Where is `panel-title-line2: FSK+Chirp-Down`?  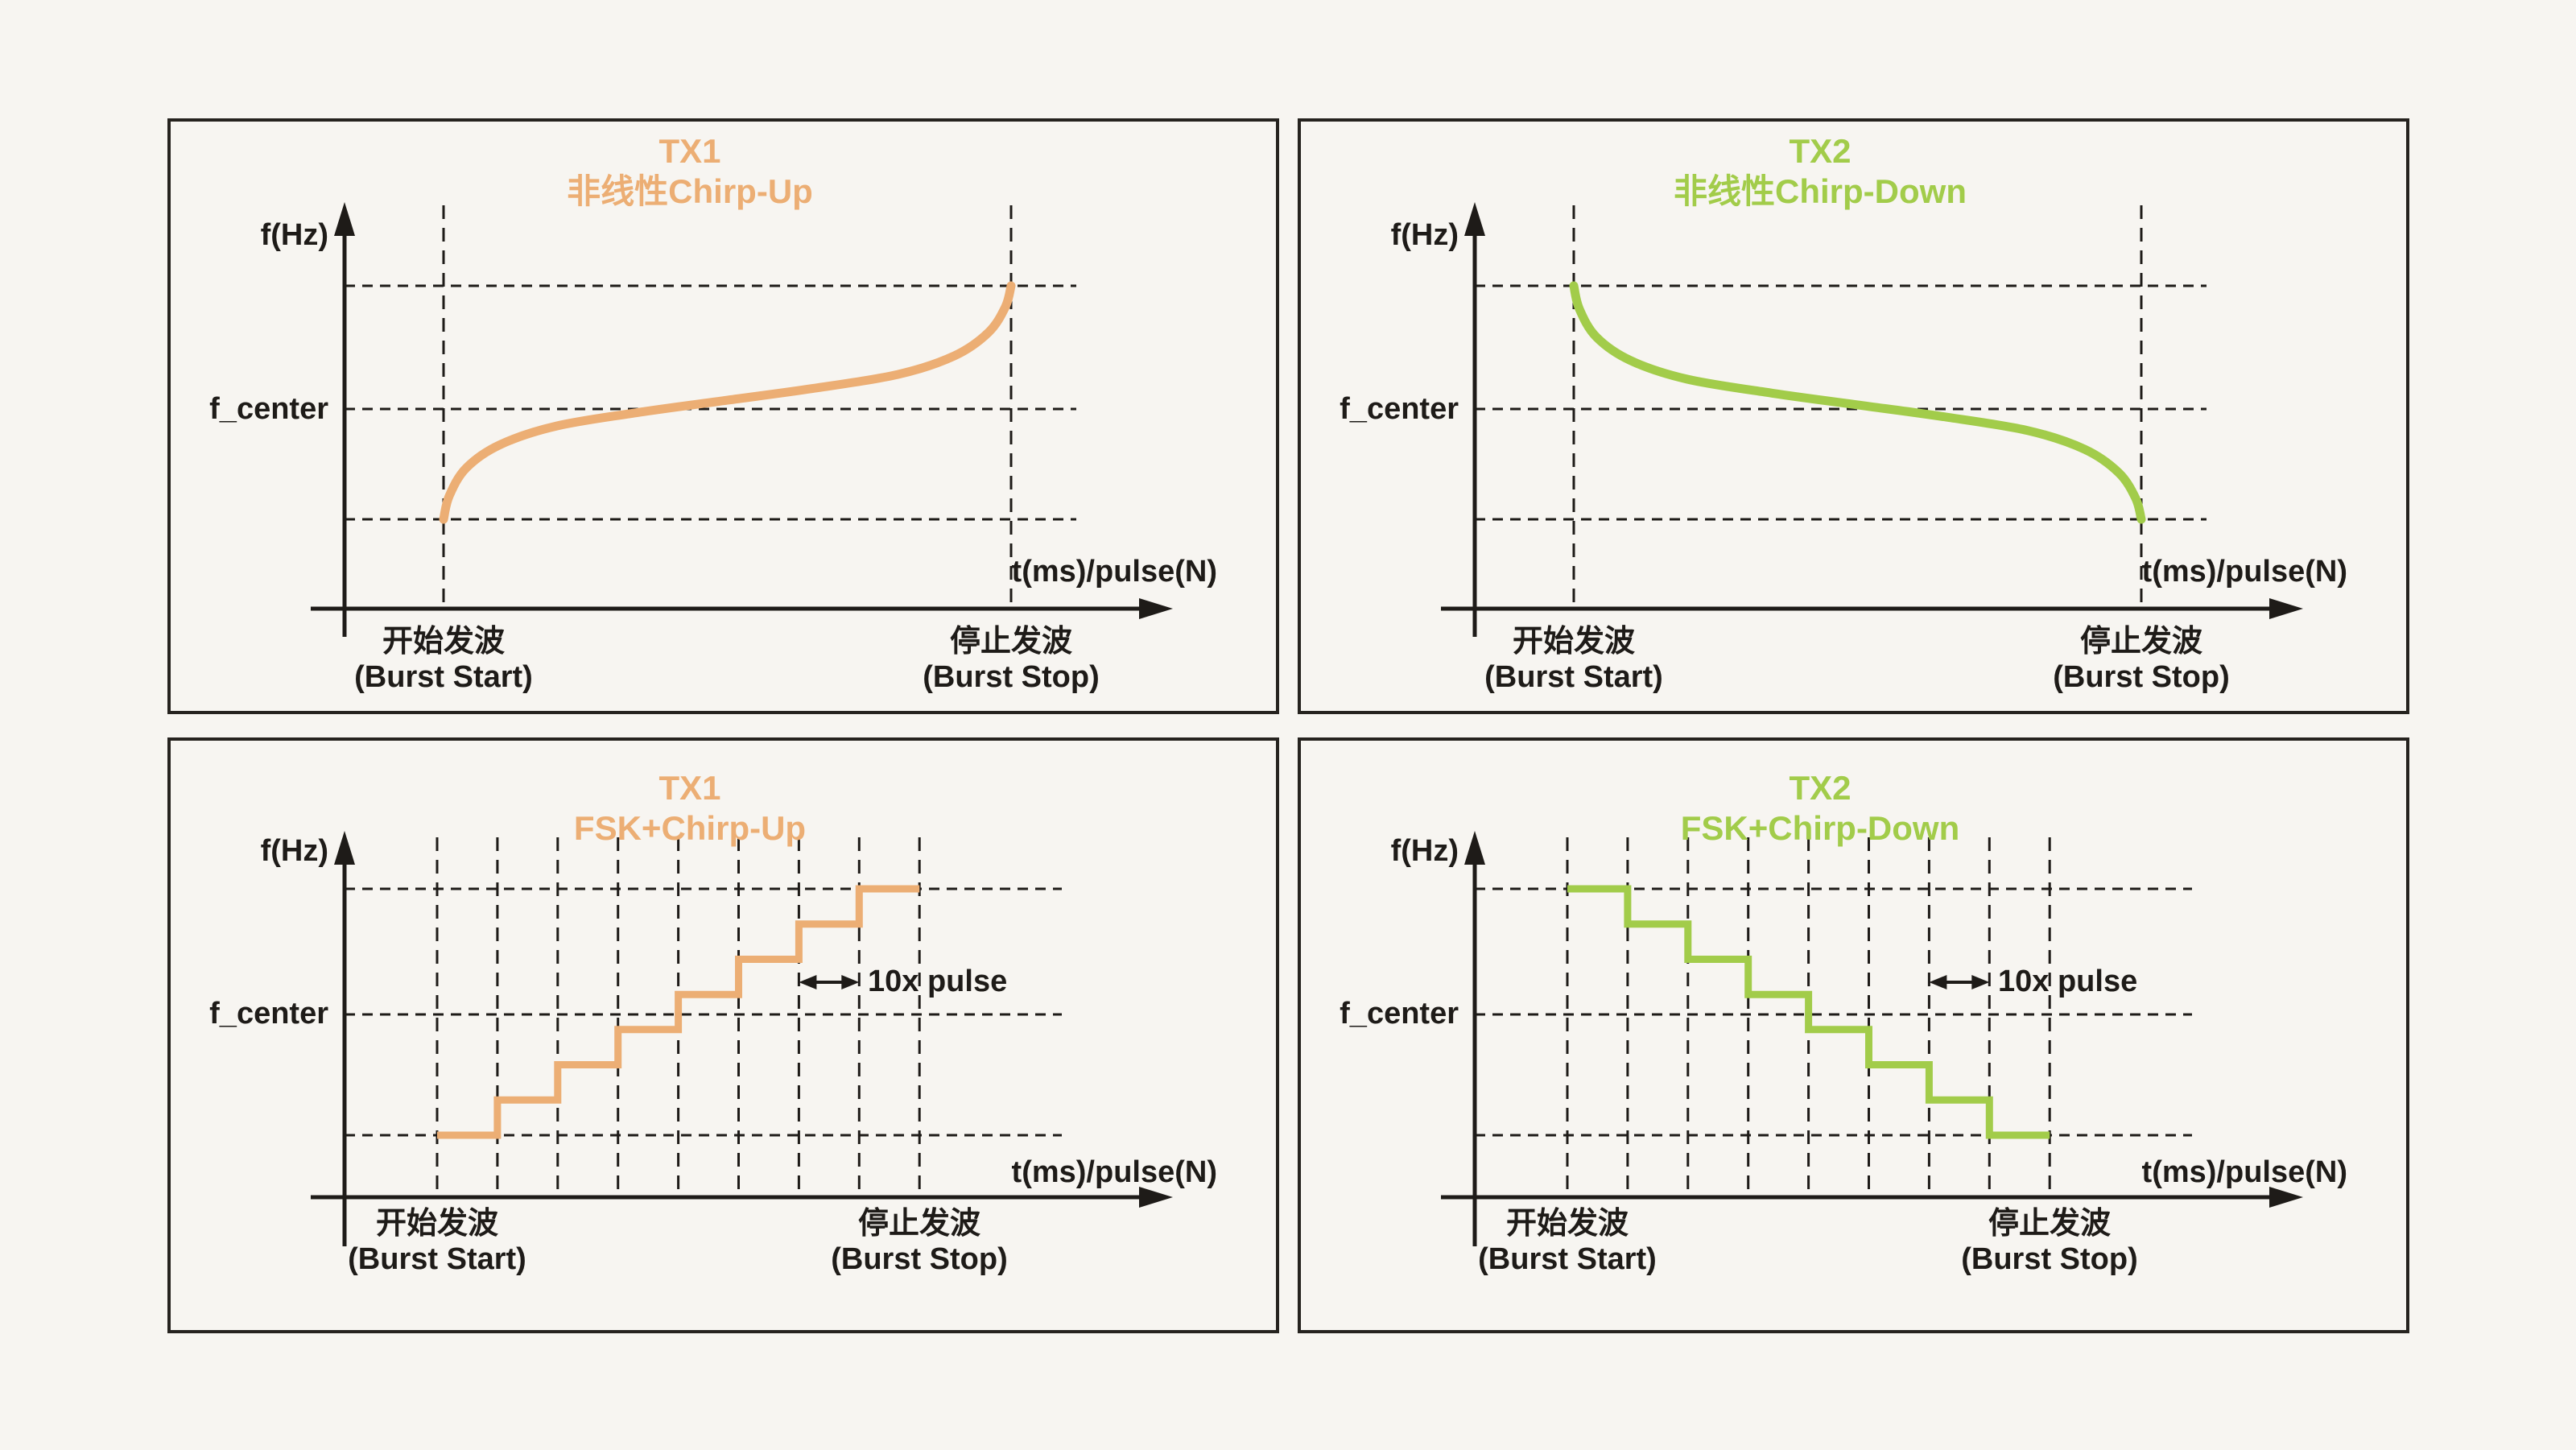 panel-title-line2: FSK+Chirp-Down is located at coordinates (1820, 828).